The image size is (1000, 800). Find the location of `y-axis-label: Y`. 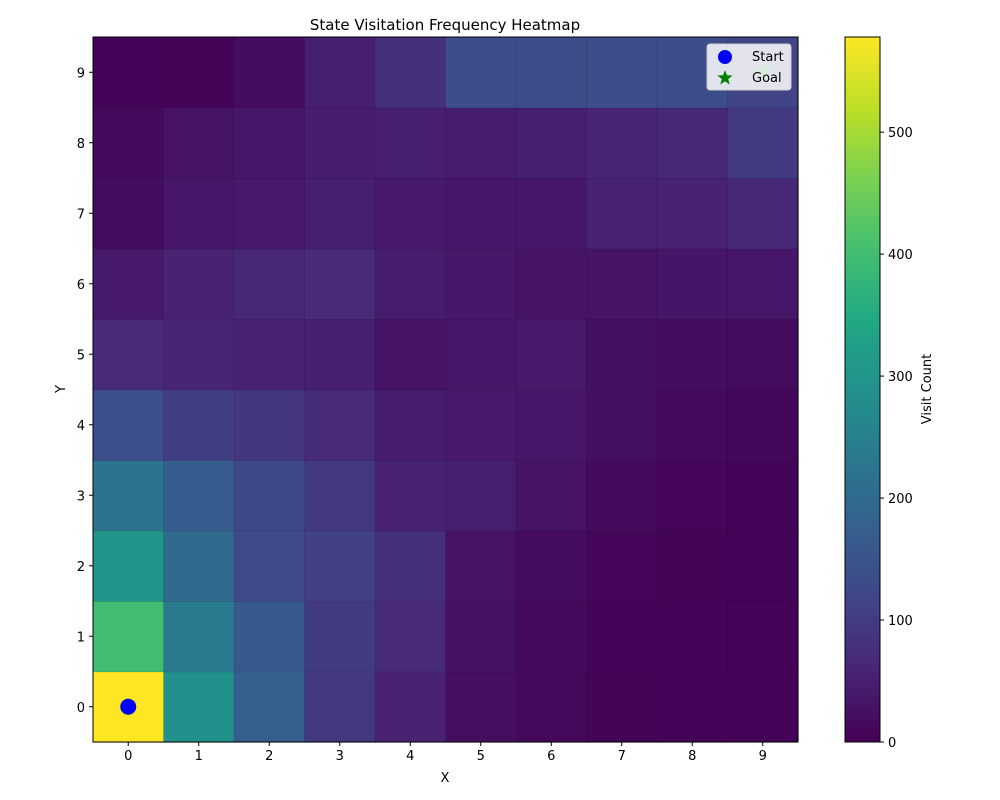

y-axis-label: Y is located at coordinates (61, 389).